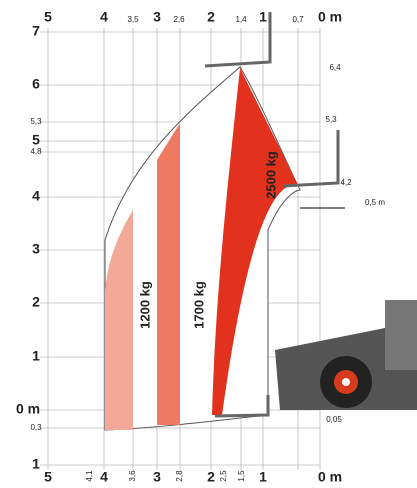  Describe the element at coordinates (179, 19) in the screenshot. I see `top-axis-minor: 2,6` at that location.